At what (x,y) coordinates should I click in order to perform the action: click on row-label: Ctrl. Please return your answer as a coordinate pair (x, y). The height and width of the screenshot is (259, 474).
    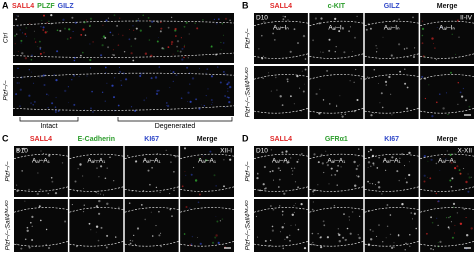
    Looking at the image, I should click on (6, 37).